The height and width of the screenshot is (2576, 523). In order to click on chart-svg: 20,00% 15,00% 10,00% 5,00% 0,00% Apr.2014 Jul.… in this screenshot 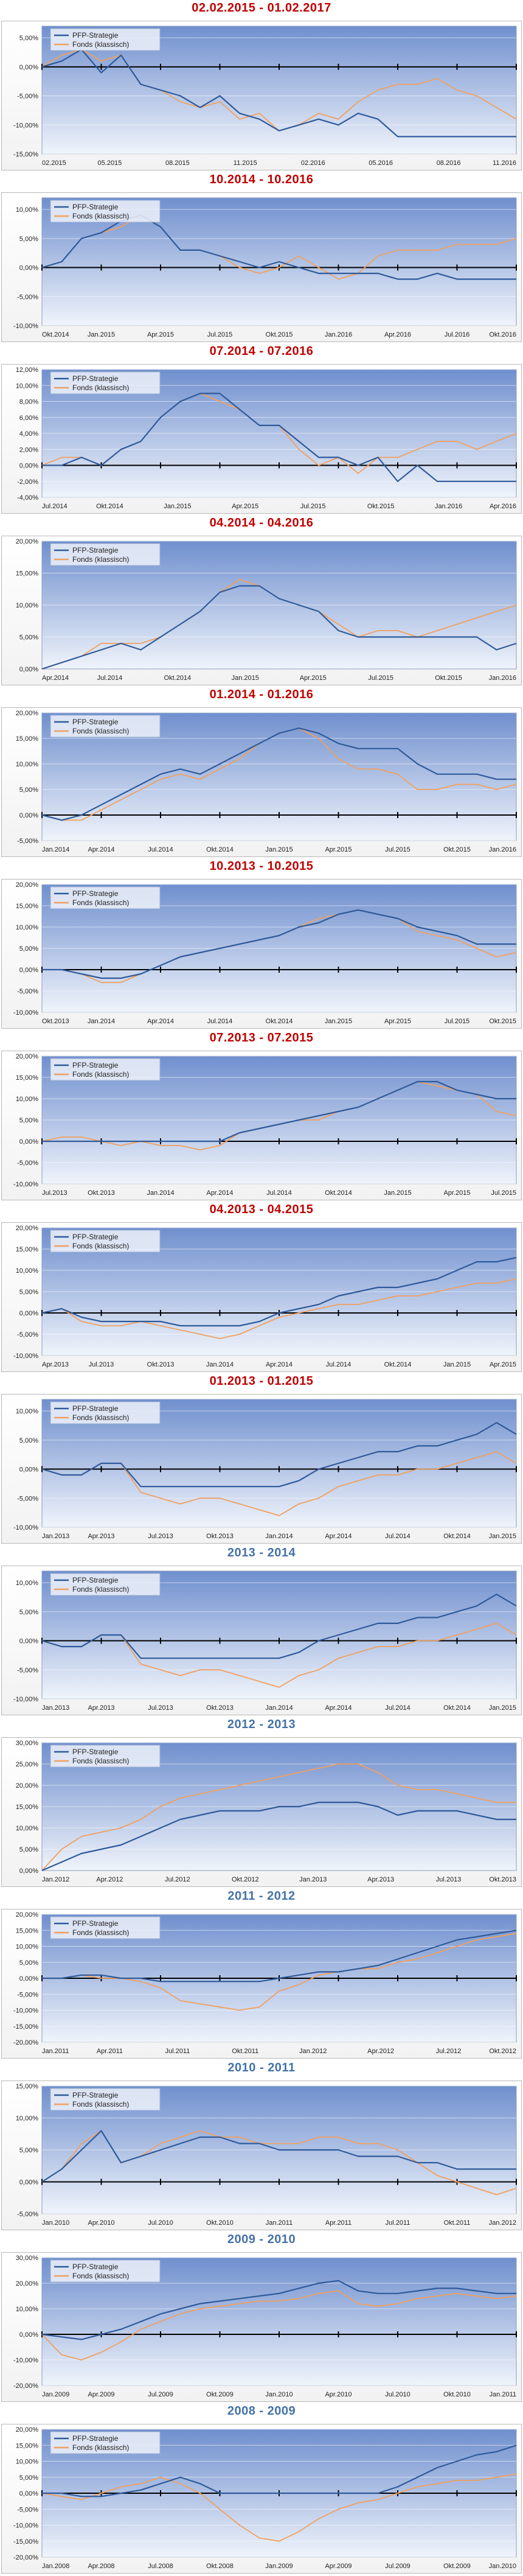, I will do `click(266, 610)`.